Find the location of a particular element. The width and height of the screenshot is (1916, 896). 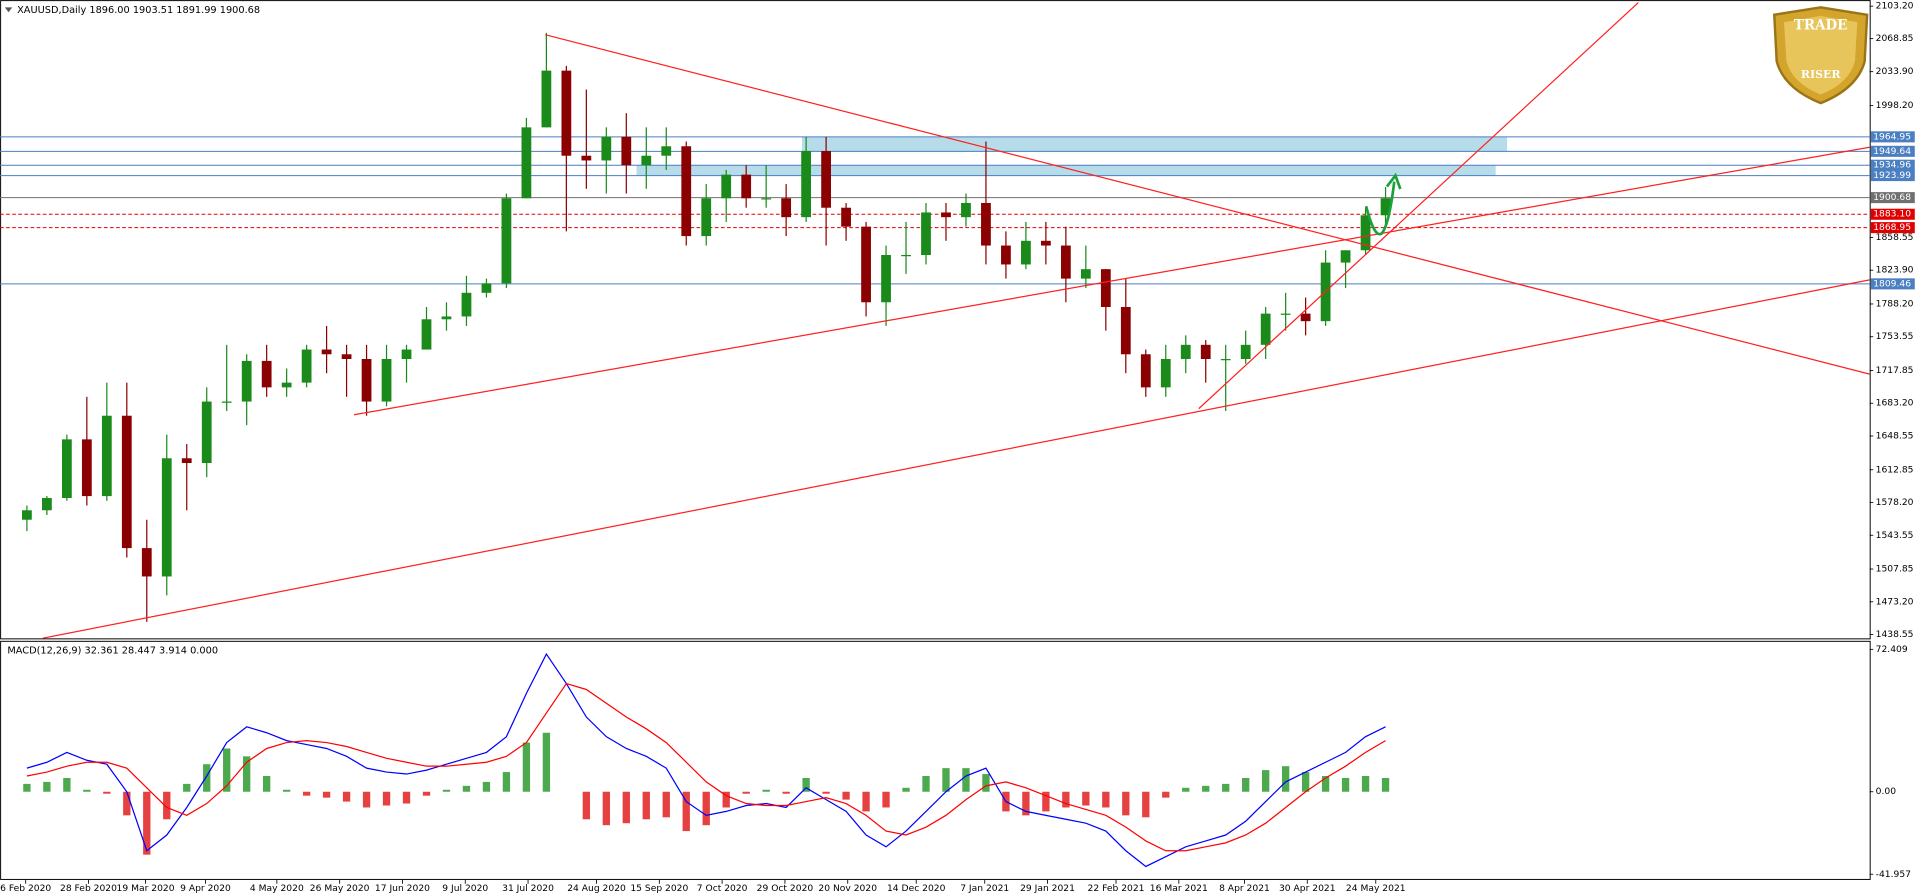

arrow-head is located at coordinates (1393, 181).